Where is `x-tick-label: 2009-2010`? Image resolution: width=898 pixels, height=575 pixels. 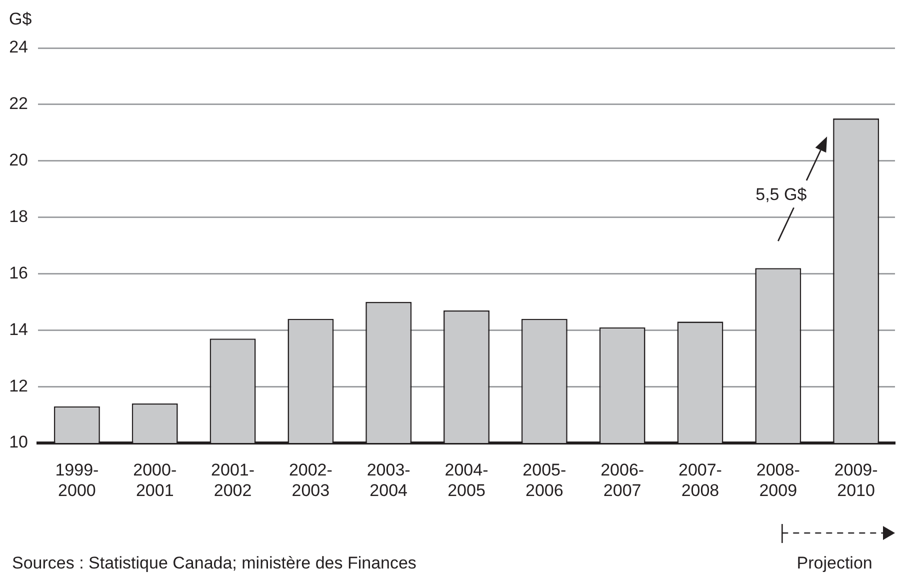 x-tick-label: 2009-2010 is located at coordinates (856, 480).